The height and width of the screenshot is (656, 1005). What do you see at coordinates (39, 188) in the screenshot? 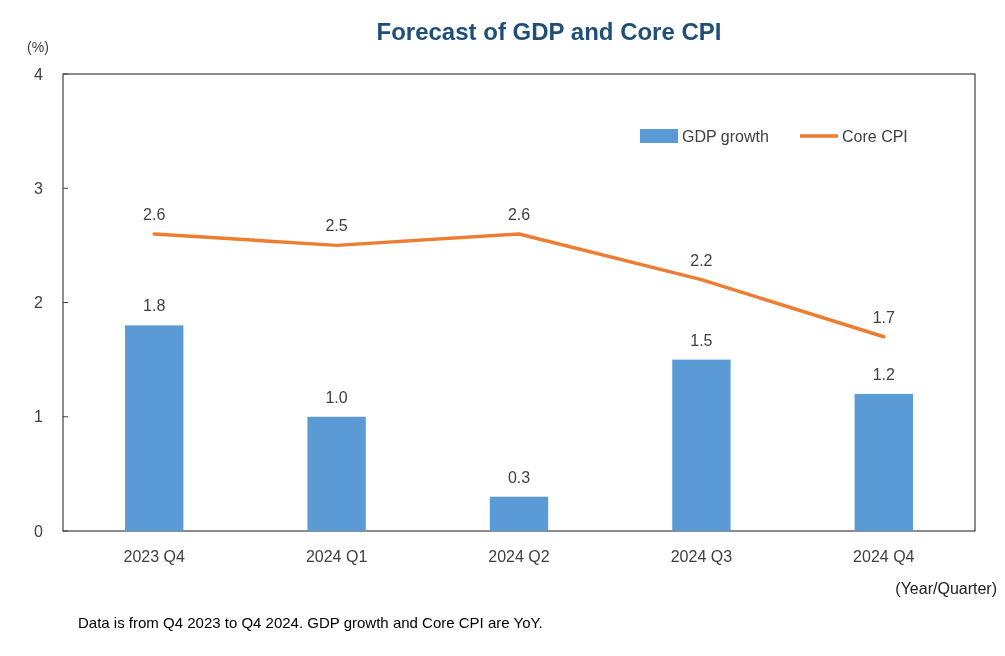
I see `y-tick-label: 3` at bounding box center [39, 188].